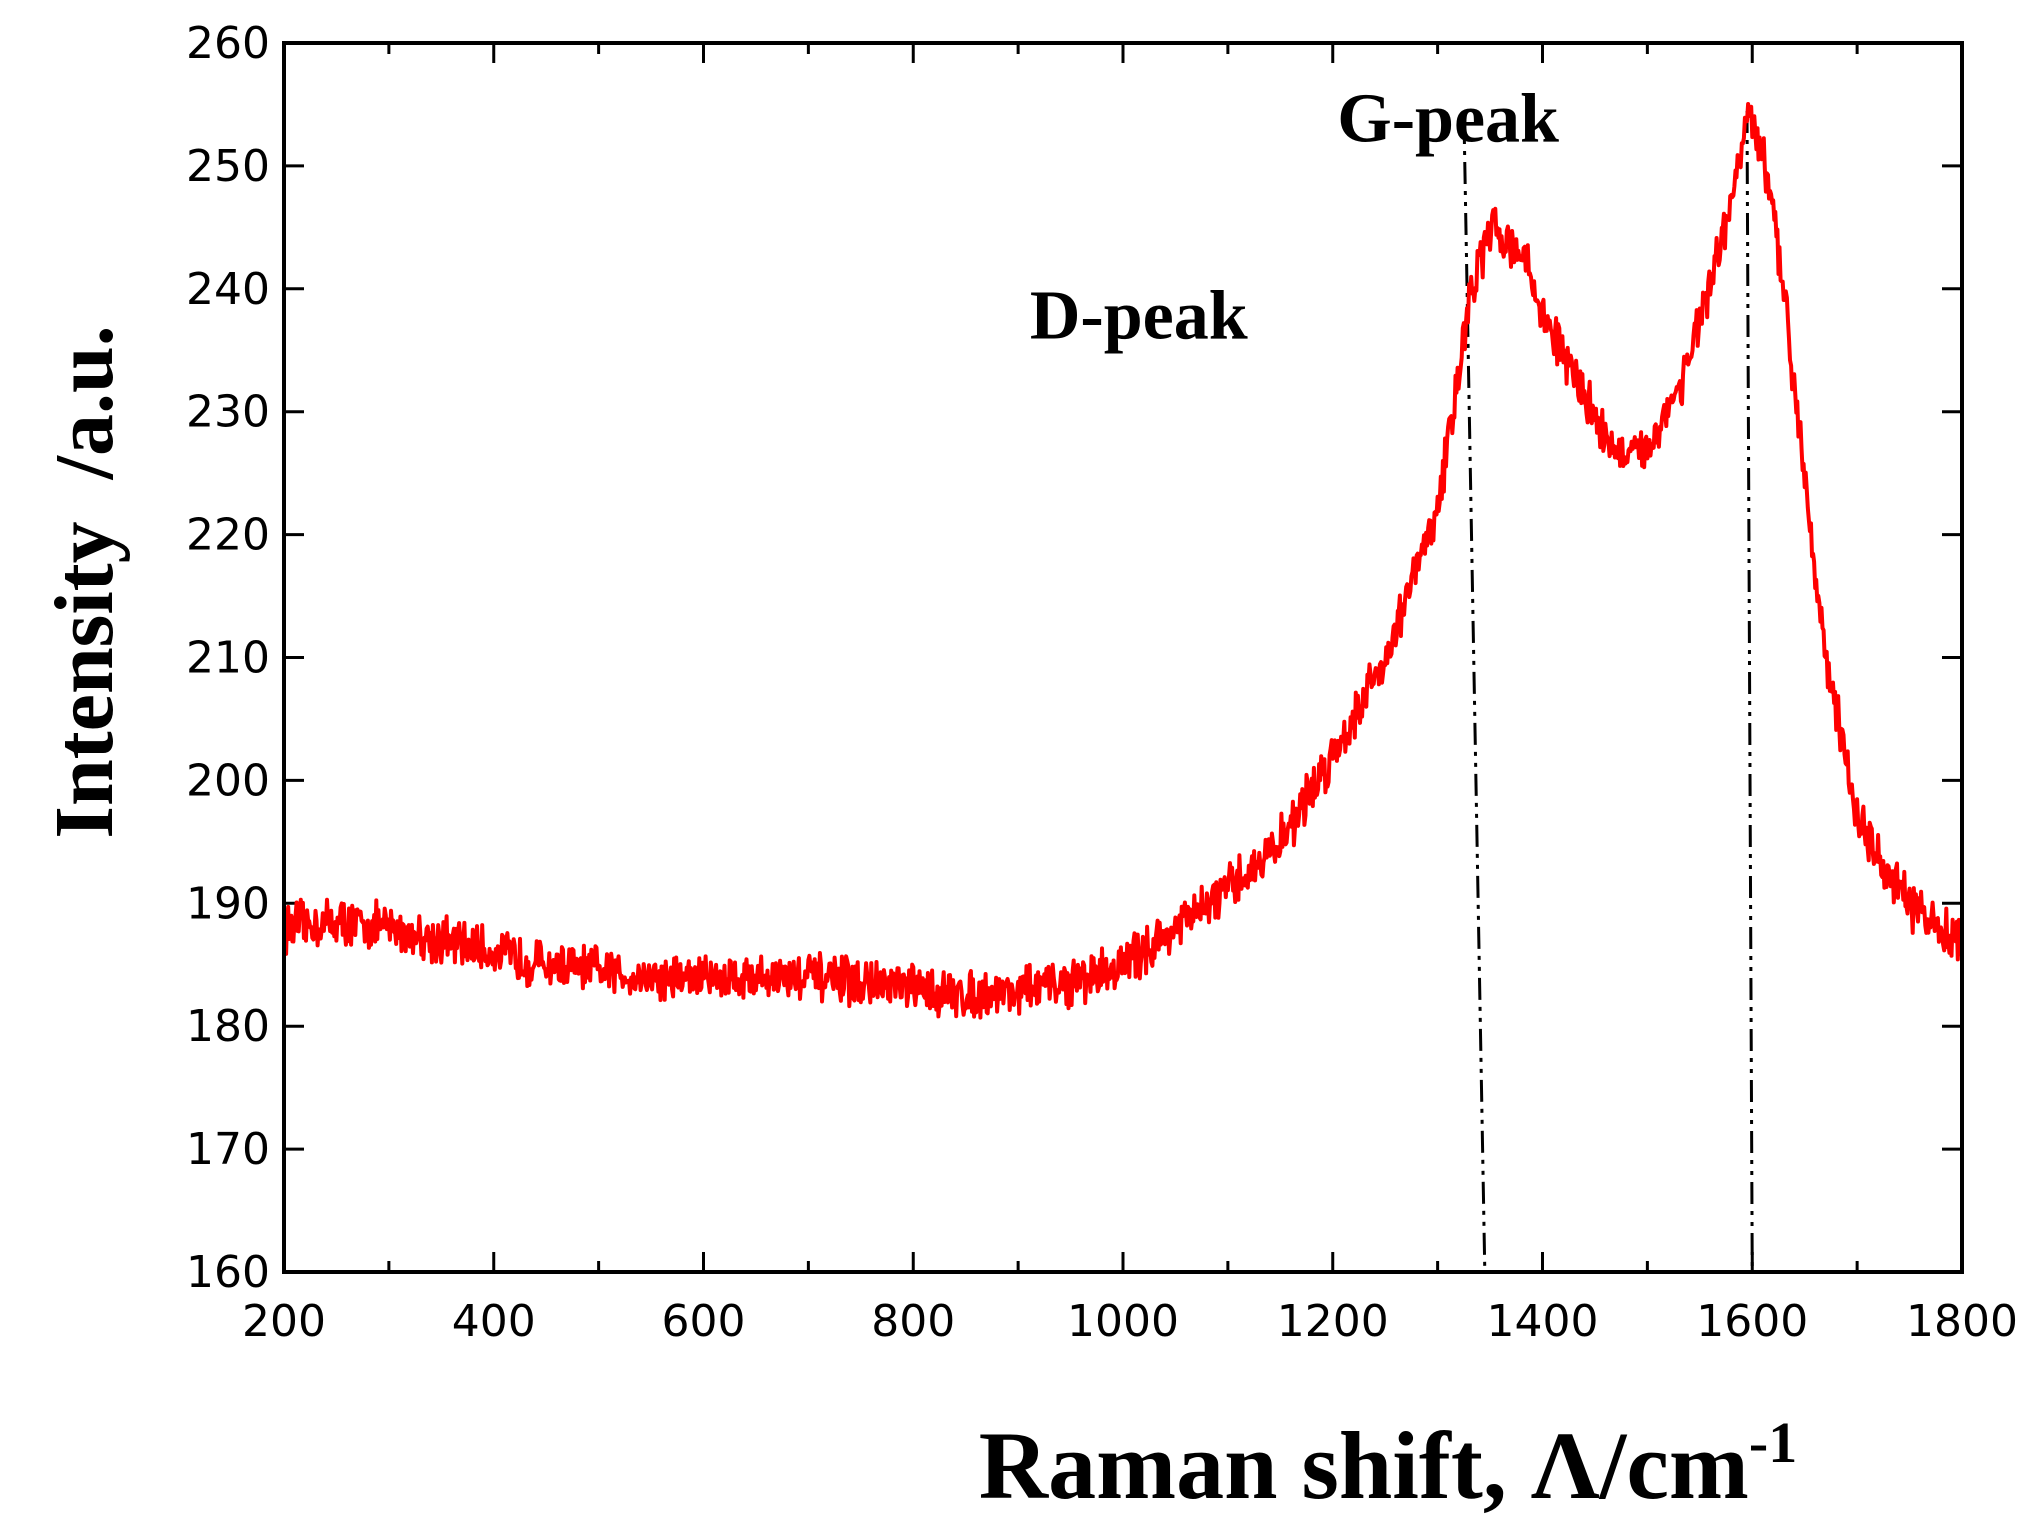 The width and height of the screenshot is (2033, 1528). I want to click on x-tick-label: 600, so click(704, 1321).